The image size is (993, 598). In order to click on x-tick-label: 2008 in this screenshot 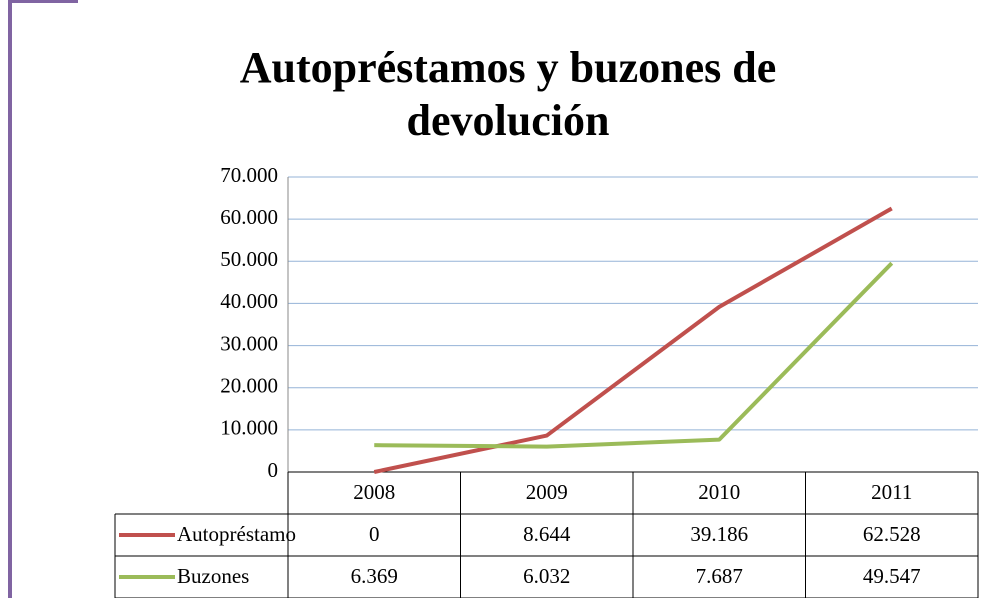, I will do `click(374, 492)`.